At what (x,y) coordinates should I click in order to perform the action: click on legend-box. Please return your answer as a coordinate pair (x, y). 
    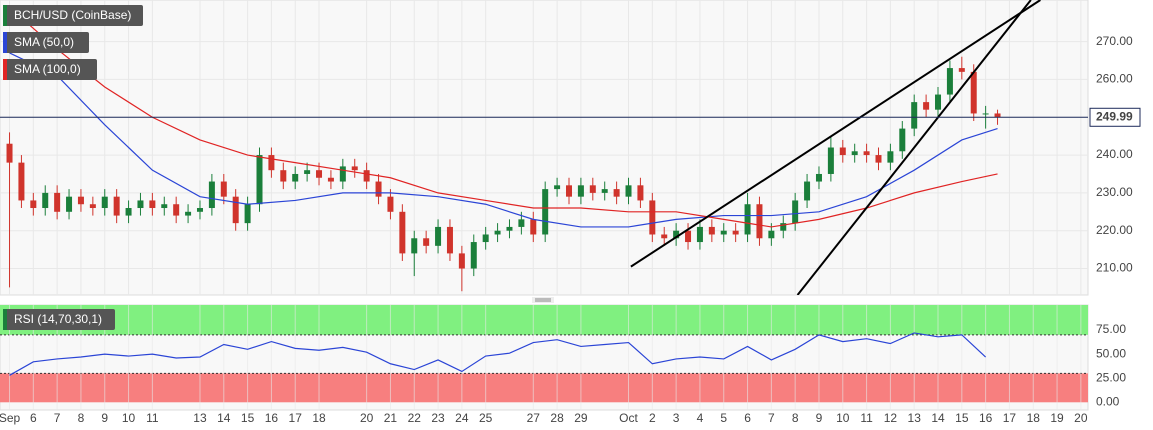
    Looking at the image, I should click on (50, 69).